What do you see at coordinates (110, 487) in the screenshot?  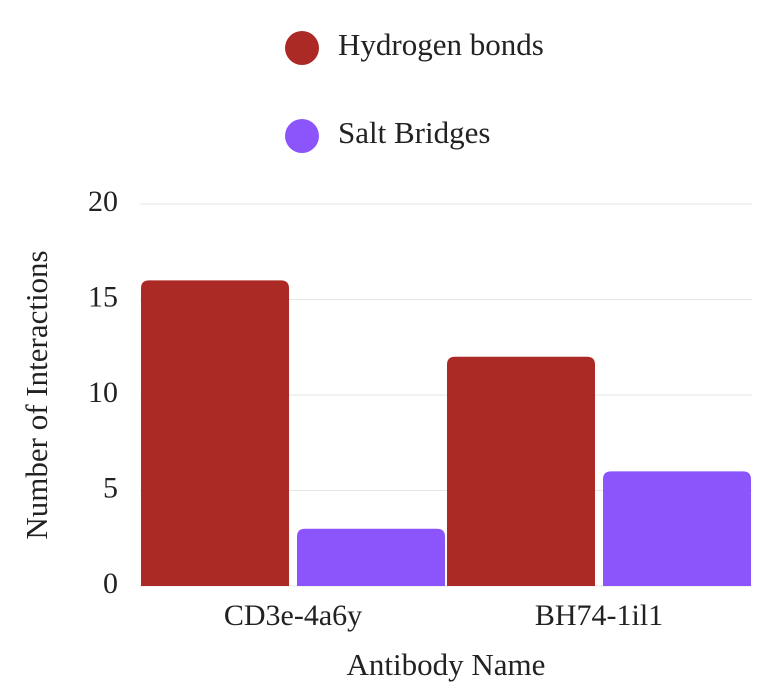 I see `y-tick-label: 5` at bounding box center [110, 487].